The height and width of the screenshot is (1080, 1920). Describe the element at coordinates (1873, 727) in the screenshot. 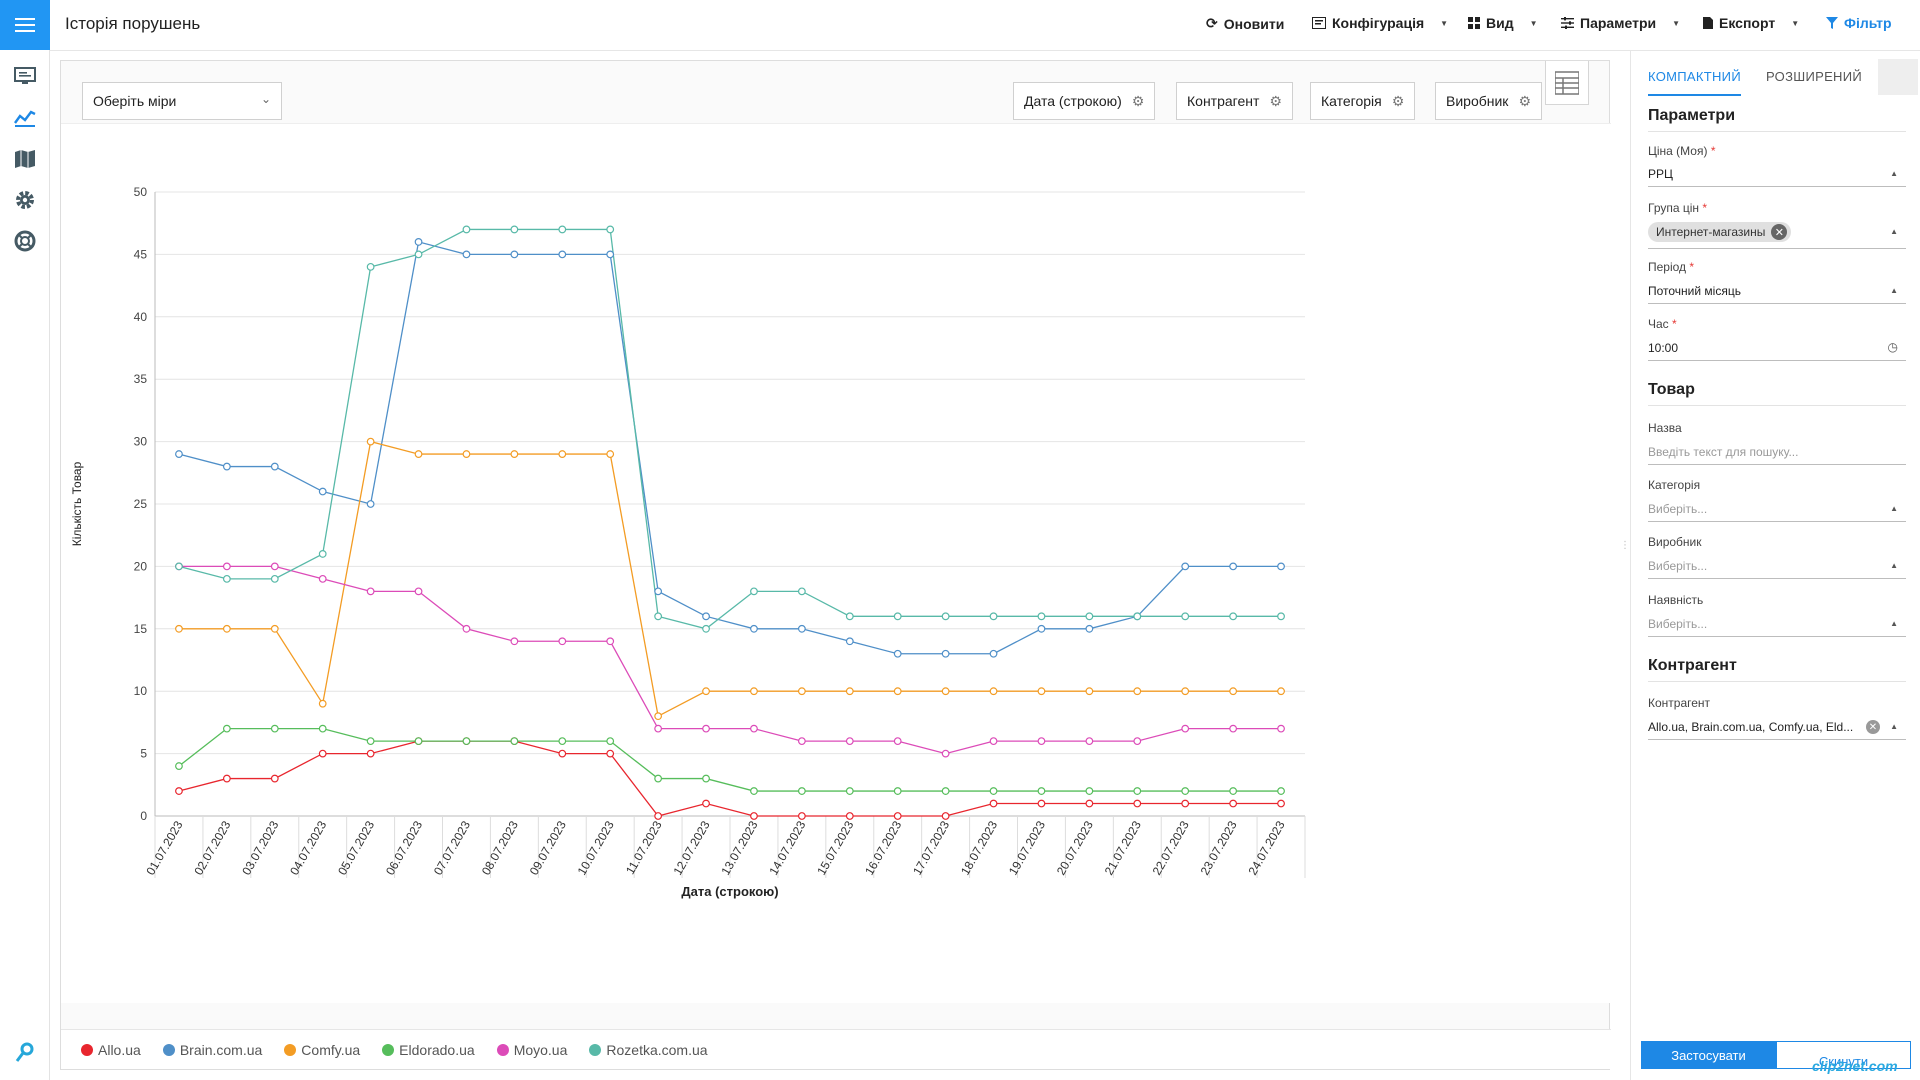

I see `clear-icon: ✕` at that location.